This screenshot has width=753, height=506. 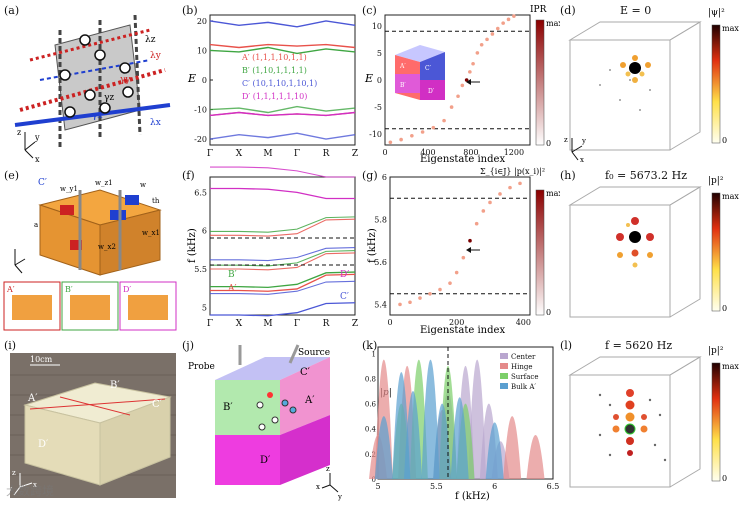 What do you see at coordinates (69, 189) in the screenshot?
I see `svg-text: w_y1` at bounding box center [69, 189].